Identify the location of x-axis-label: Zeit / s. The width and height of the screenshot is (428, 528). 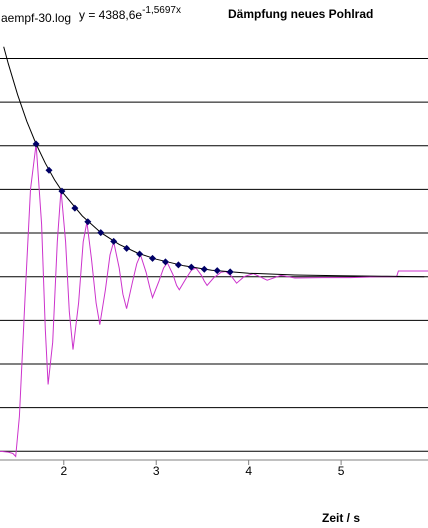
(341, 518).